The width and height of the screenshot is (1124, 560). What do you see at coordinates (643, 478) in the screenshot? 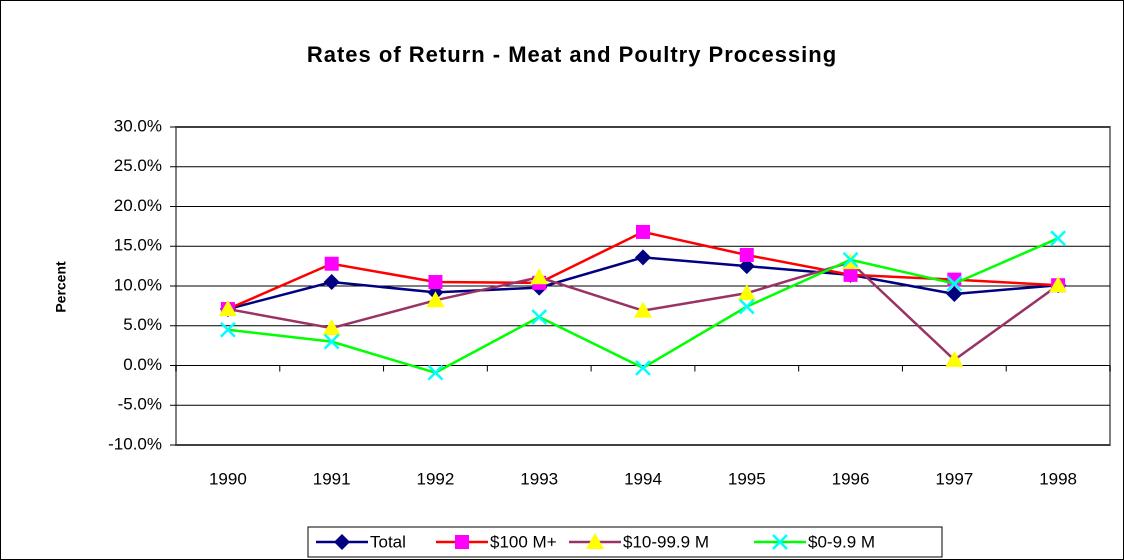
I see `x-tick-label: 1994` at bounding box center [643, 478].